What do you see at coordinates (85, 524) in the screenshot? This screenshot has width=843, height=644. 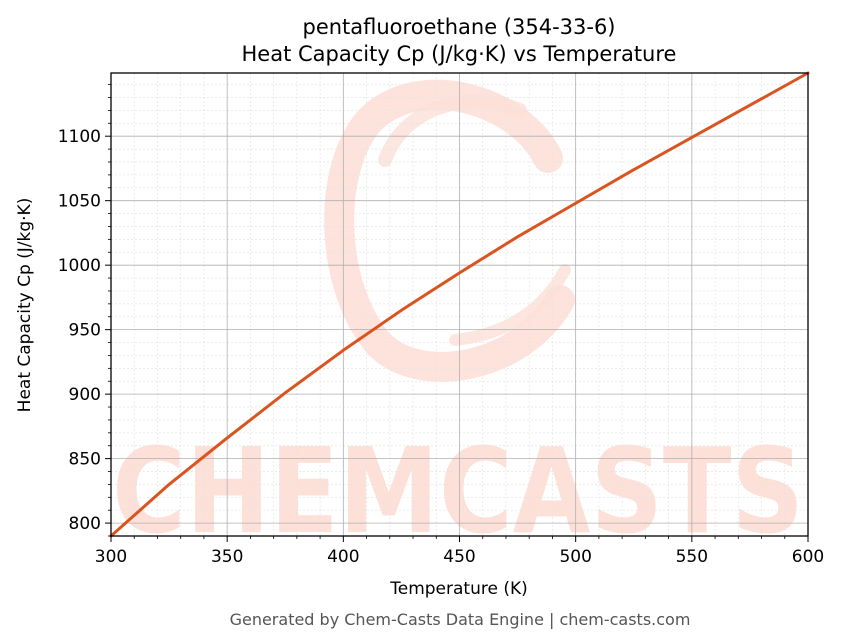 I see `y-tick-label: 800` at bounding box center [85, 524].